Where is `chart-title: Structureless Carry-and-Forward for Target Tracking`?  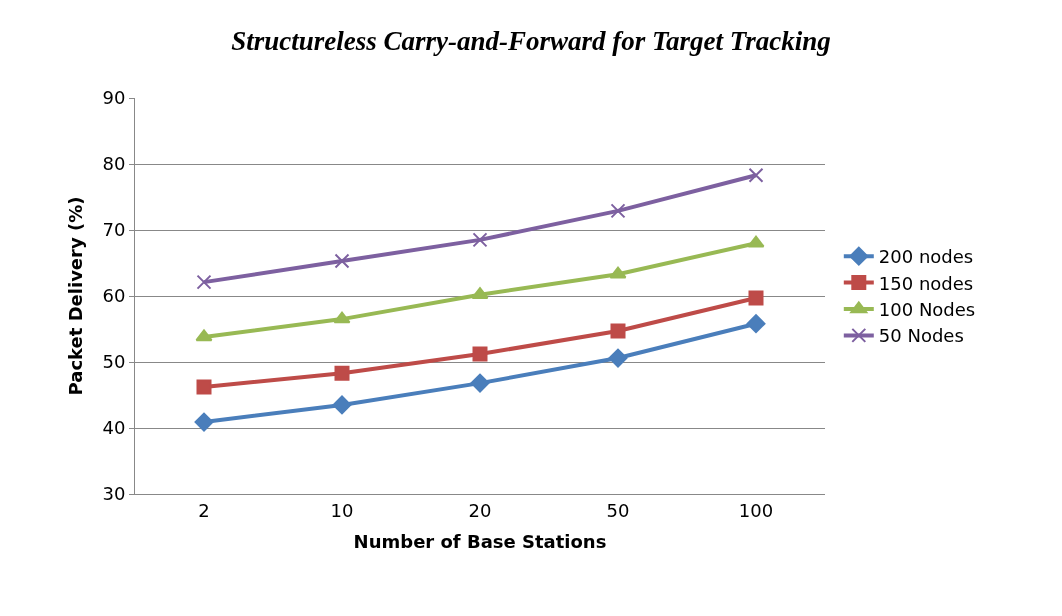 chart-title: Structureless Carry-and-Forward for Target Tracking is located at coordinates (531, 40).